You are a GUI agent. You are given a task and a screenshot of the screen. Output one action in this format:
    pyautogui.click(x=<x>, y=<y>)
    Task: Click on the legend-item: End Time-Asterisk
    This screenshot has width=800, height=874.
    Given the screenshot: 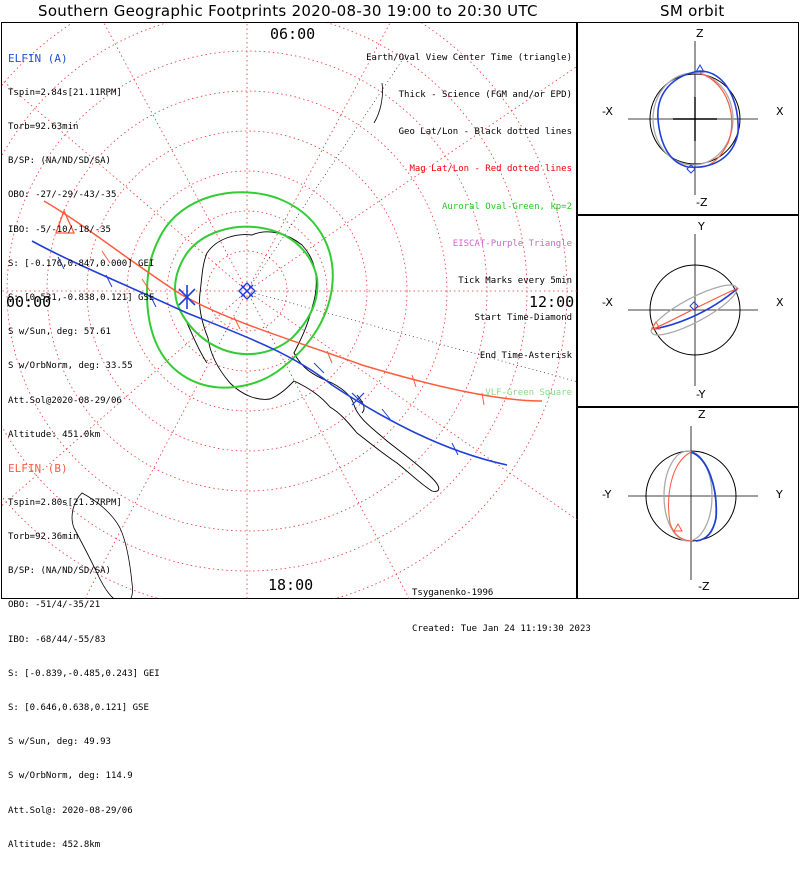 What is the action you would take?
    pyautogui.click(x=525, y=355)
    